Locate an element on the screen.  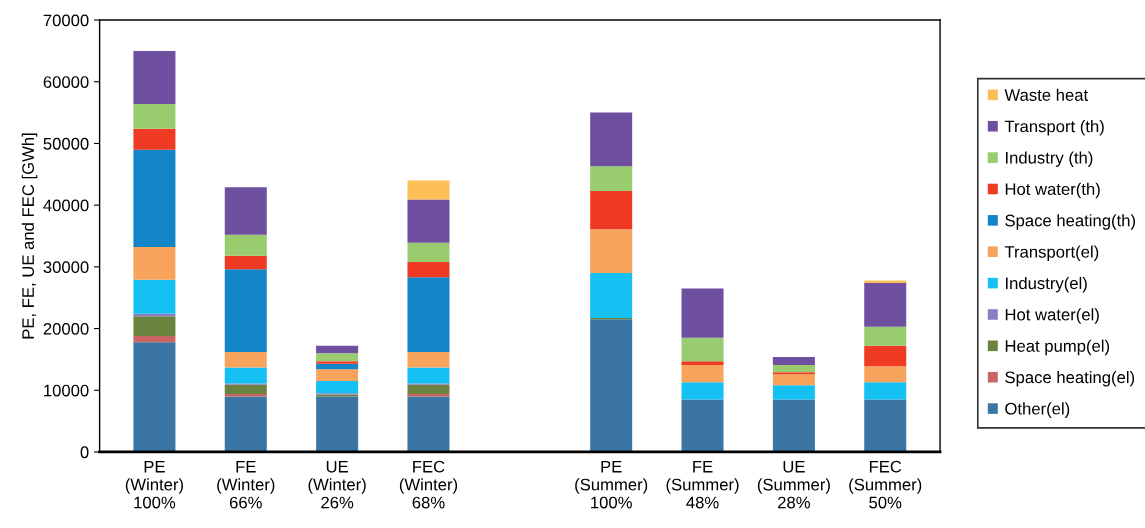
y-tick-label: 0 is located at coordinates (84, 452).